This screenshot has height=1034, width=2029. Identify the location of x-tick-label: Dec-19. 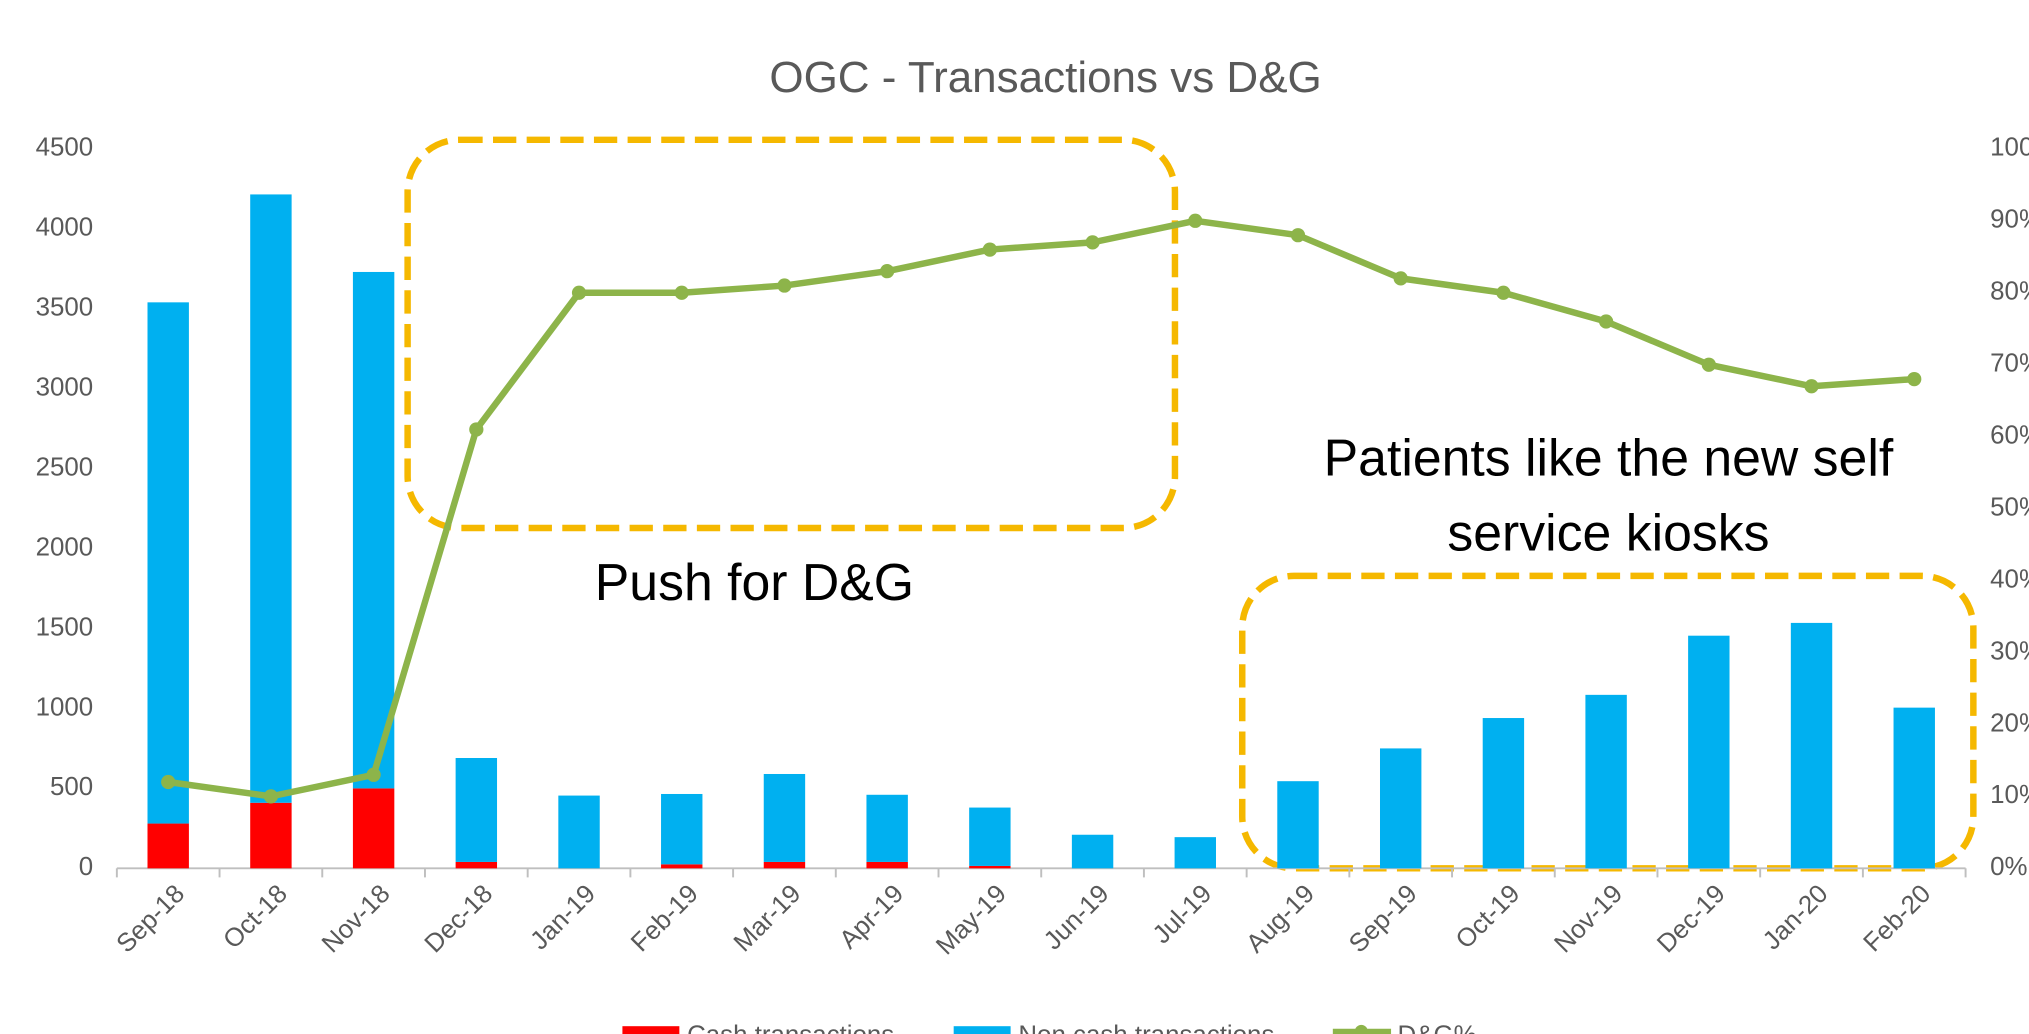
(1691, 919).